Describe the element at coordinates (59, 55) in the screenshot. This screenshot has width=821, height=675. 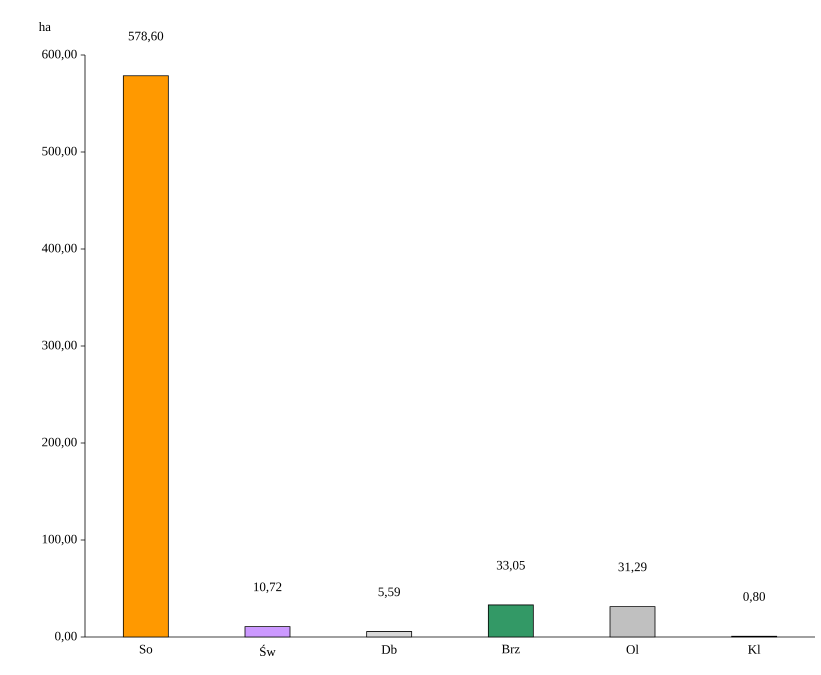
I see `y-tick-label: 600,00` at that location.